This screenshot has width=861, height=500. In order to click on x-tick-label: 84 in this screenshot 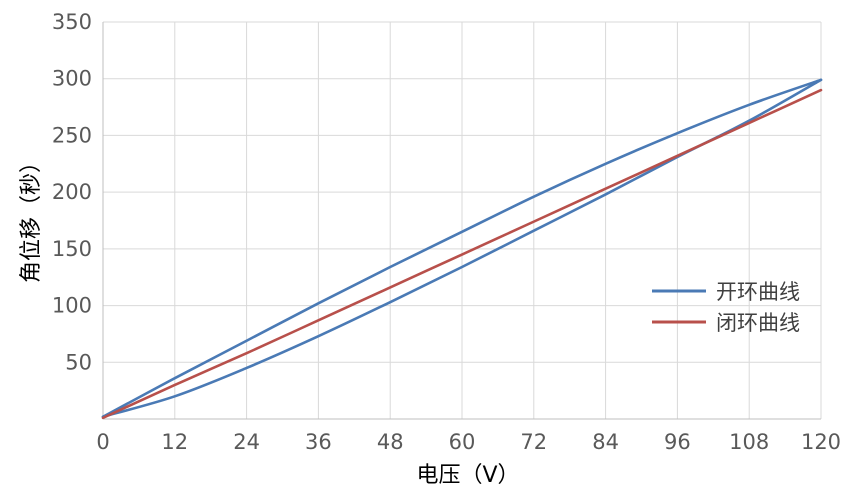, I will do `click(605, 442)`.